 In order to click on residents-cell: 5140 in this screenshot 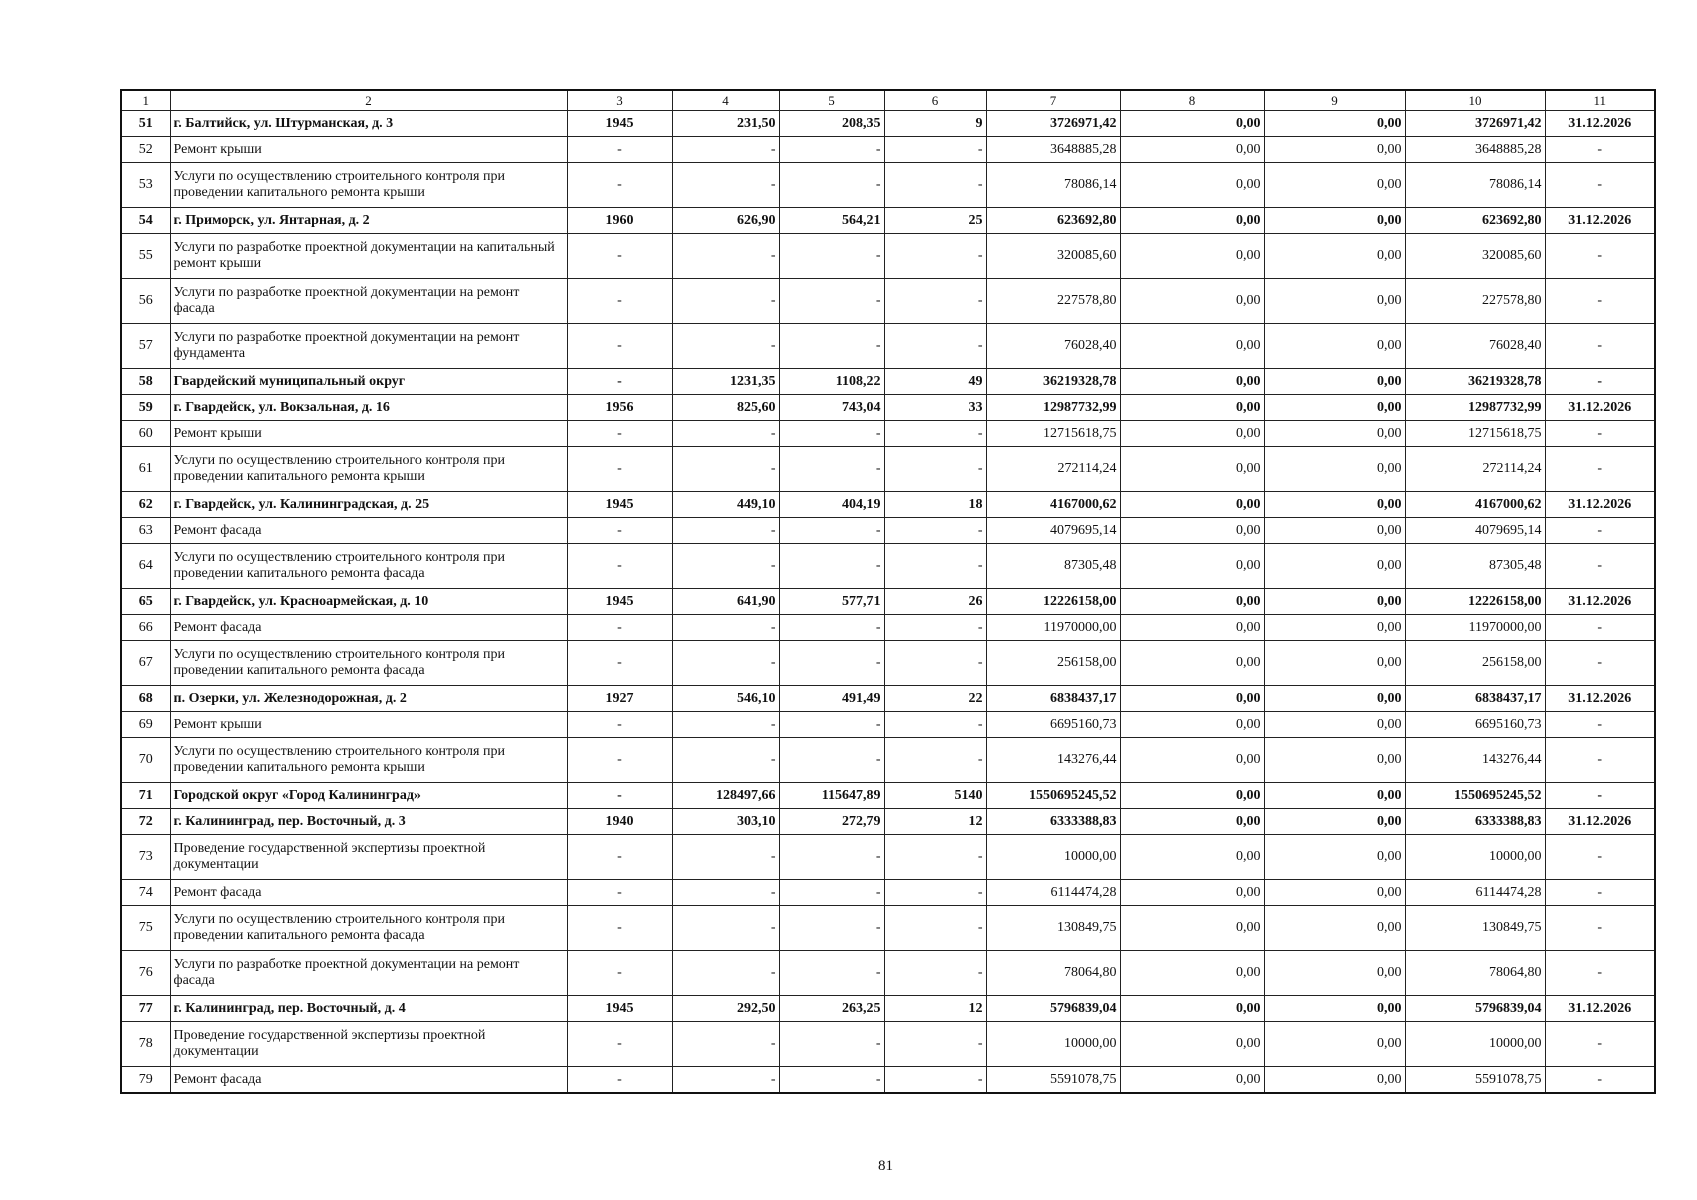, I will do `click(935, 795)`.